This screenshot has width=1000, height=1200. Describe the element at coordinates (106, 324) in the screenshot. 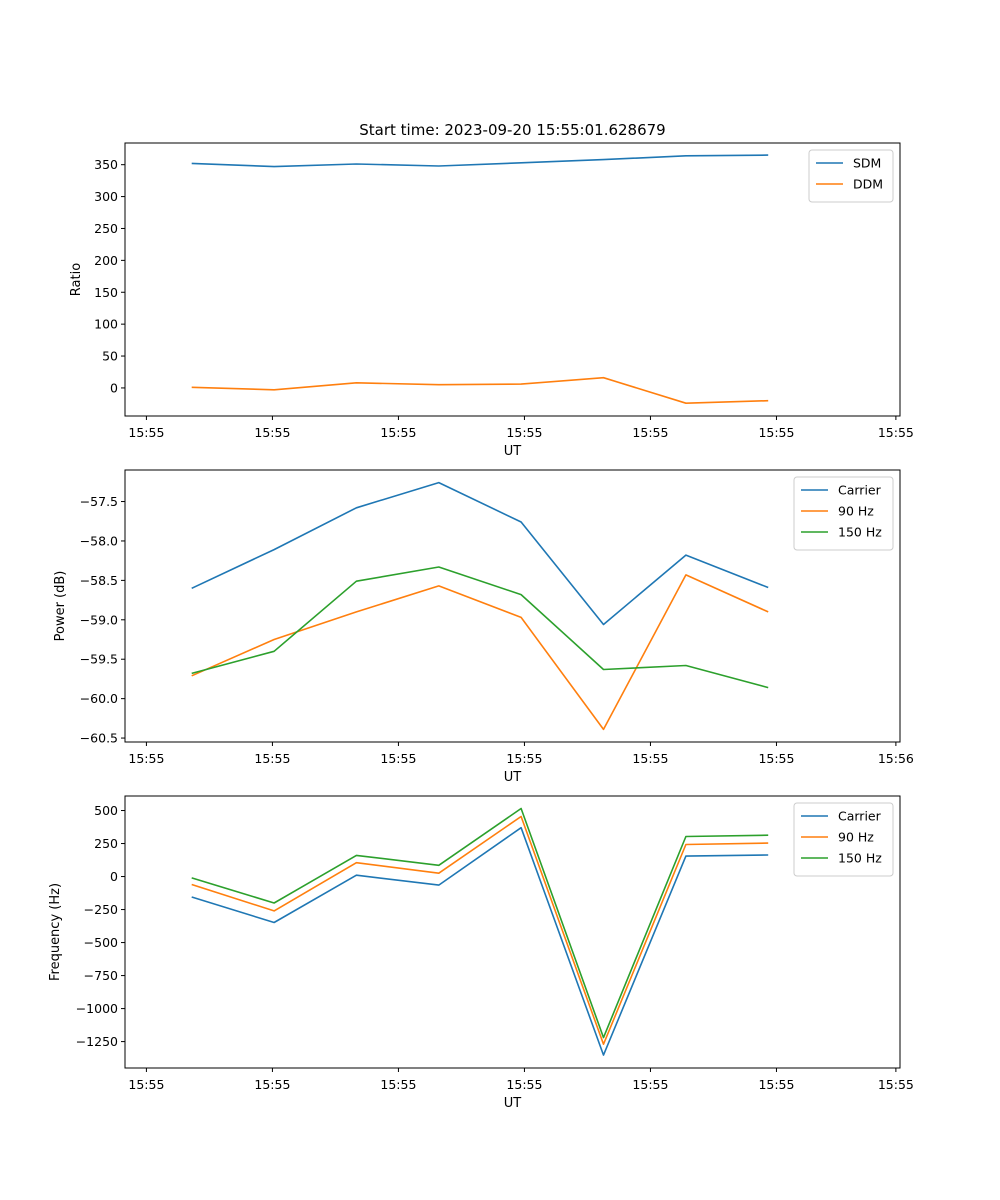

I see `y-tick-label: 100` at that location.